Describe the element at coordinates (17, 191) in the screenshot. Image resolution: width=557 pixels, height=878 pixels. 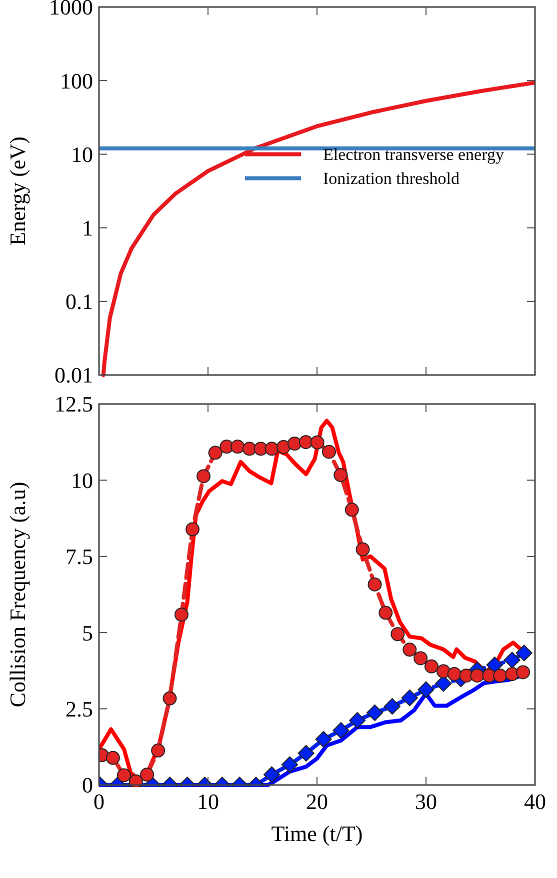
I see `y-axis-title: Energy (eV)` at that location.